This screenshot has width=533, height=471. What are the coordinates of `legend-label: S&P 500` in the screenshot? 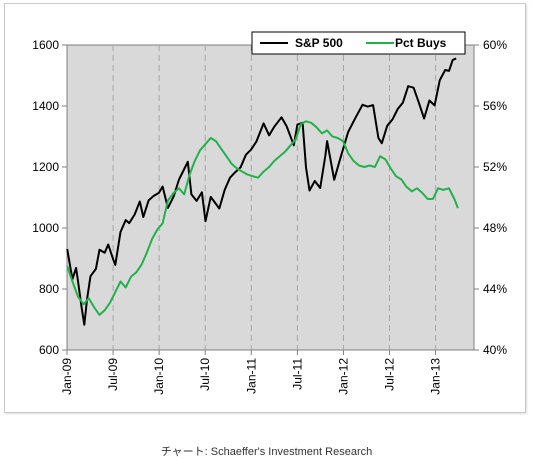 It's located at (319, 43).